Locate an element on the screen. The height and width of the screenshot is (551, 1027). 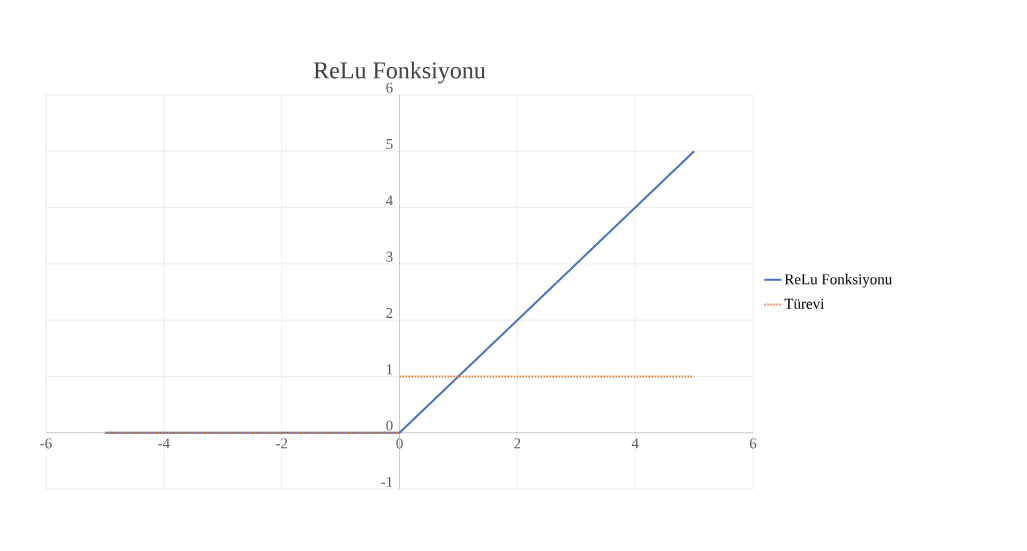
legend-label: Türevi is located at coordinates (804, 303).